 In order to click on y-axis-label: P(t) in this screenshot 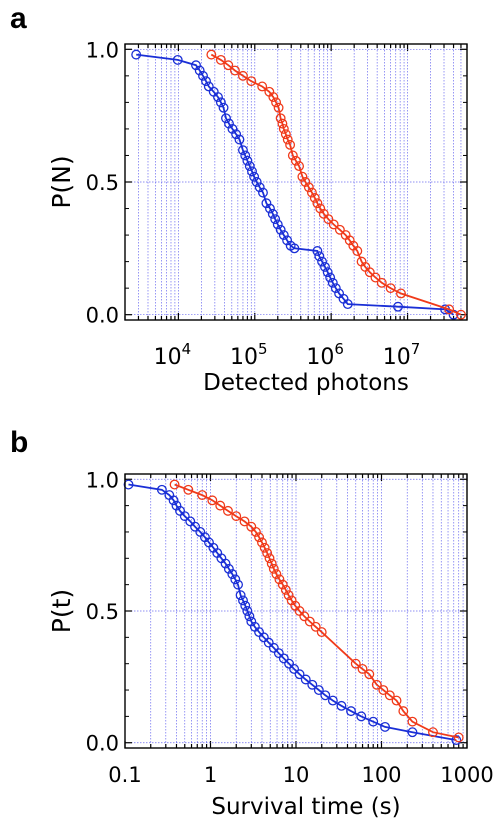, I will do `click(61, 611)`.